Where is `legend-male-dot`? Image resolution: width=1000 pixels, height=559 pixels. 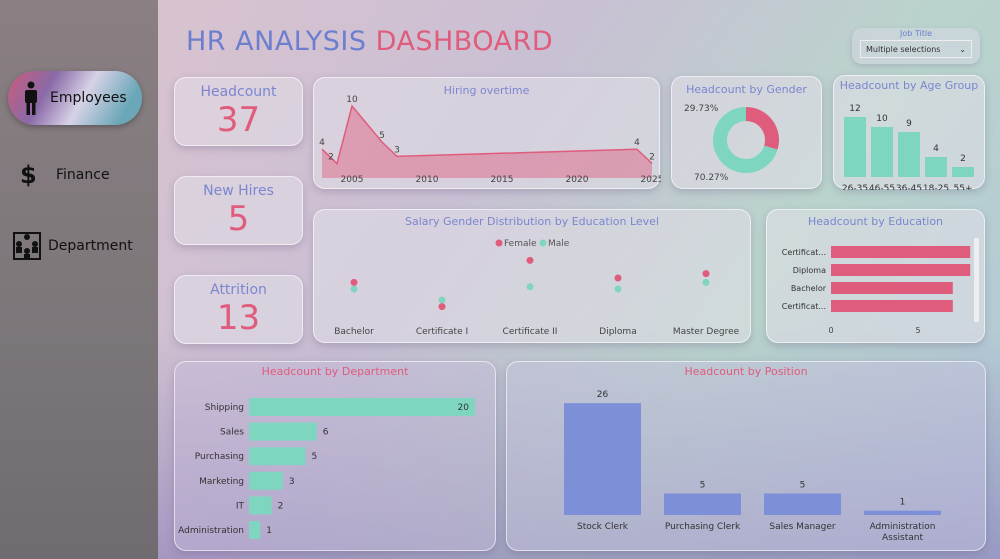
legend-male-dot is located at coordinates (543, 243).